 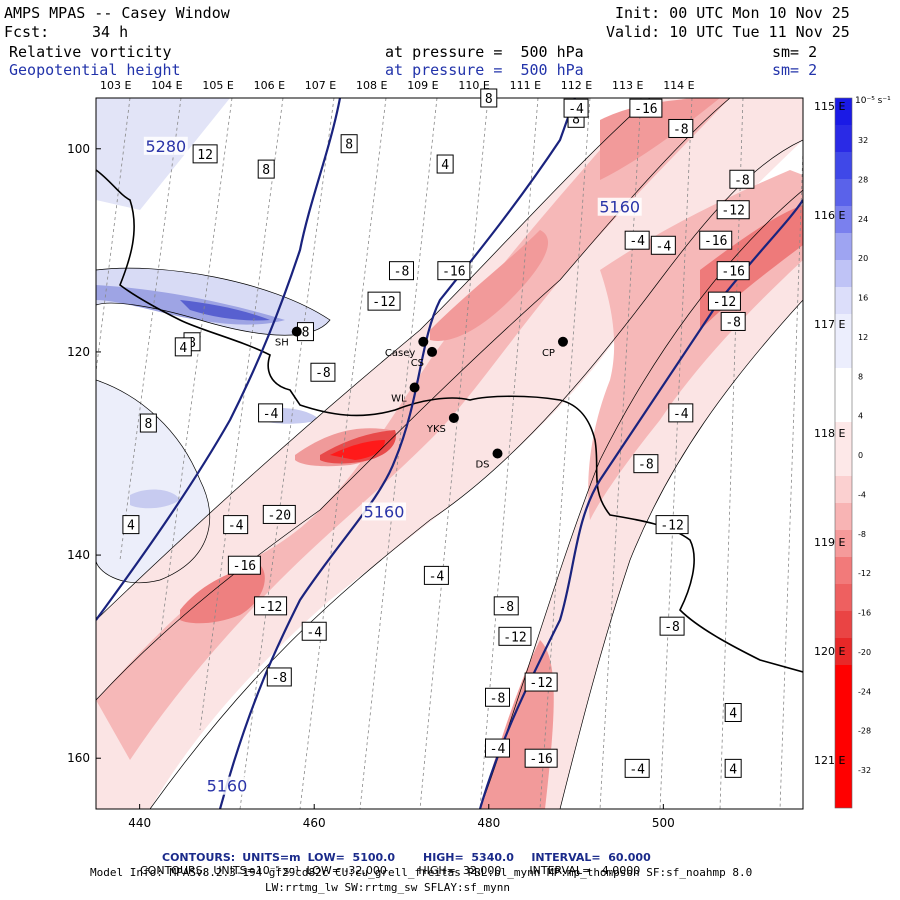 What do you see at coordinates (591, 857) in the screenshot?
I see `footer1-interval: INTERVAL= 60.000` at bounding box center [591, 857].